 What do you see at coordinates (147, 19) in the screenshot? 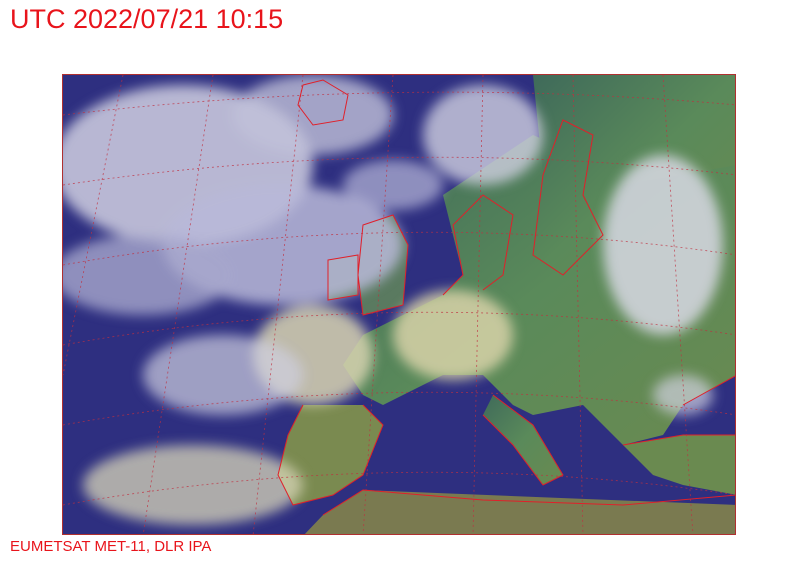
I see `timestamp-title: UTC 2022/07/21 10:15` at bounding box center [147, 19].